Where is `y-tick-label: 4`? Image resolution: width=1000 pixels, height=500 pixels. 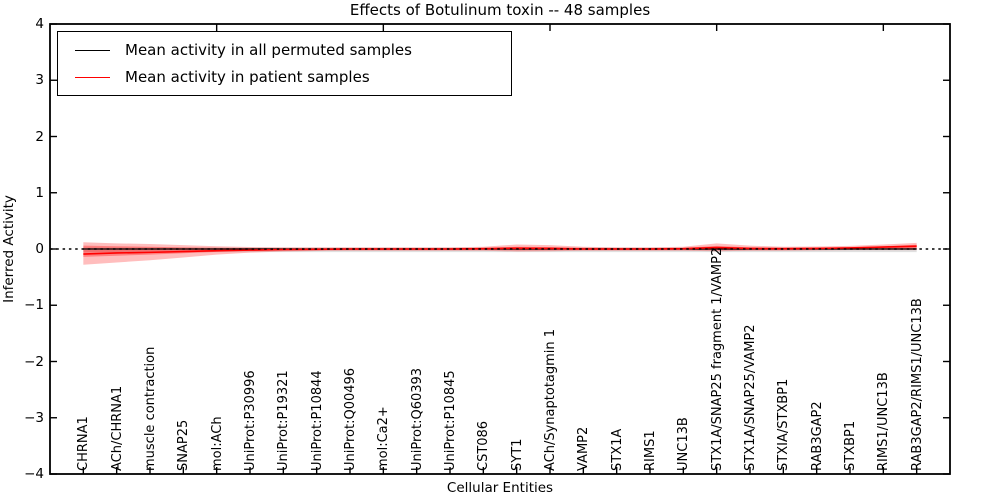 y-tick-label: 4 is located at coordinates (39, 24).